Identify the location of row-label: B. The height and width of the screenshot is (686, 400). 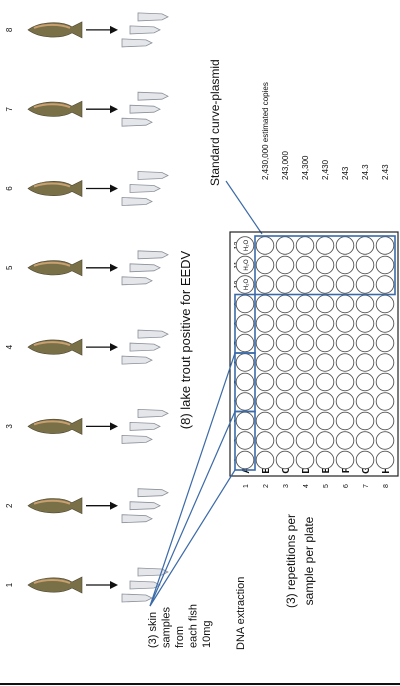
(266, 469).